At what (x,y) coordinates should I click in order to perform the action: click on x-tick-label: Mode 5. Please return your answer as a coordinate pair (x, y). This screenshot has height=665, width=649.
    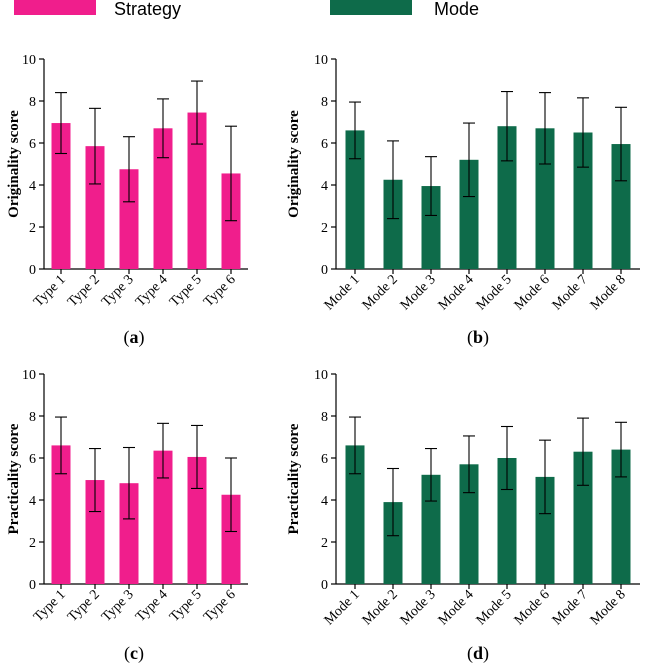
    Looking at the image, I should click on (494, 292).